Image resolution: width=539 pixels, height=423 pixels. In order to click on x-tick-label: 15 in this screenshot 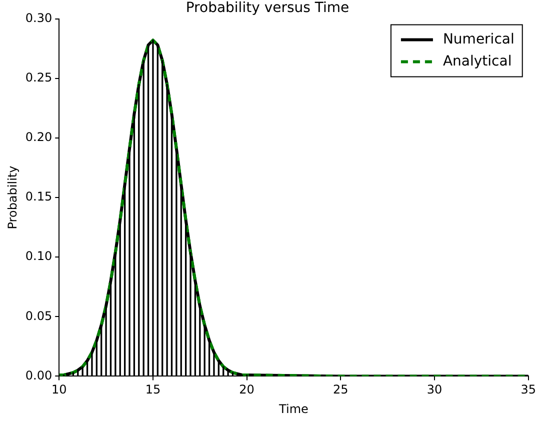, I will do `click(153, 389)`.